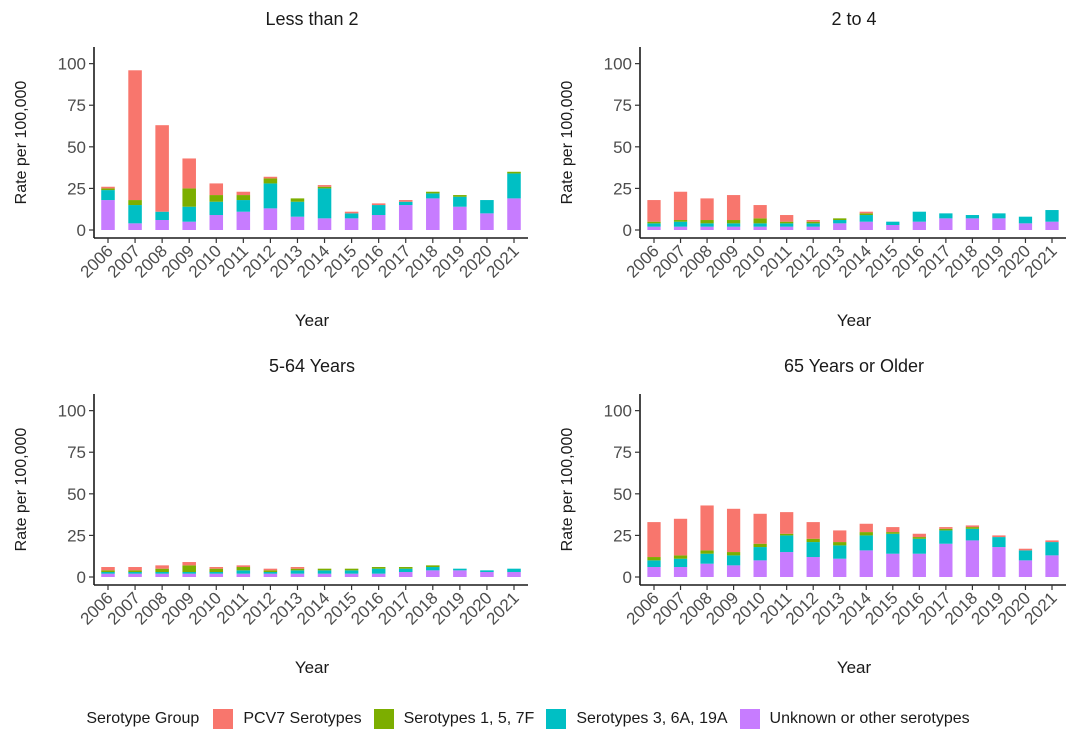 The image size is (1068, 733). What do you see at coordinates (622, 105) in the screenshot?
I see `y-tick-label: 75` at bounding box center [622, 105].